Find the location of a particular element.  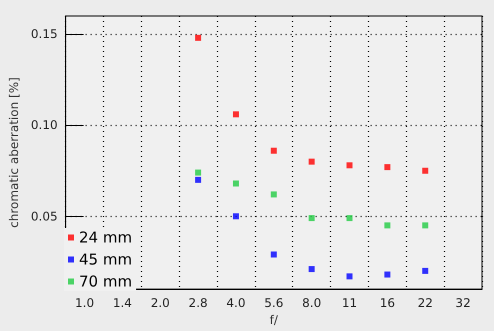

x-tick-label: 2.8 is located at coordinates (198, 303).